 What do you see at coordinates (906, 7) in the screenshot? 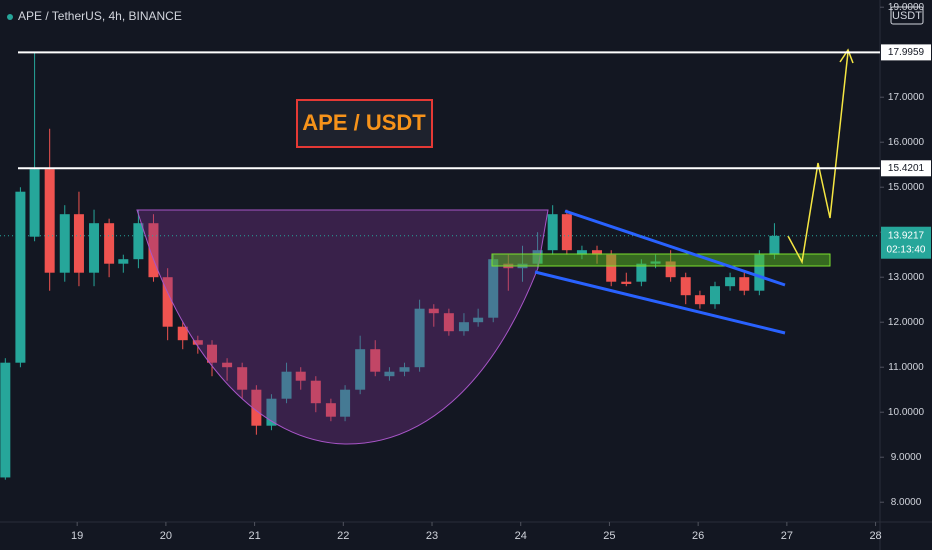
I see `y-tick-label: 19.0000` at bounding box center [906, 7].